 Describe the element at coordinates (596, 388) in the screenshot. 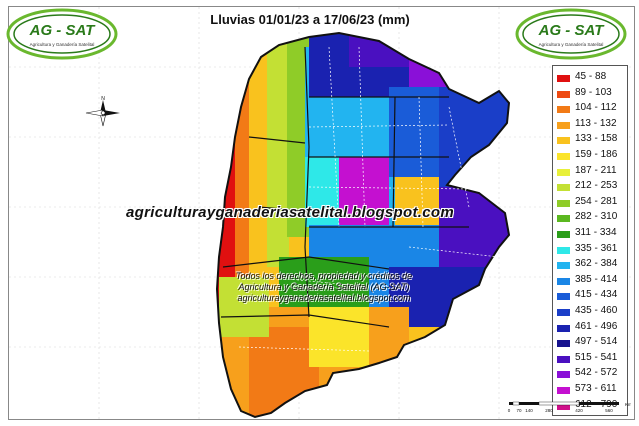

I see `legend-label: 573 - 611` at that location.